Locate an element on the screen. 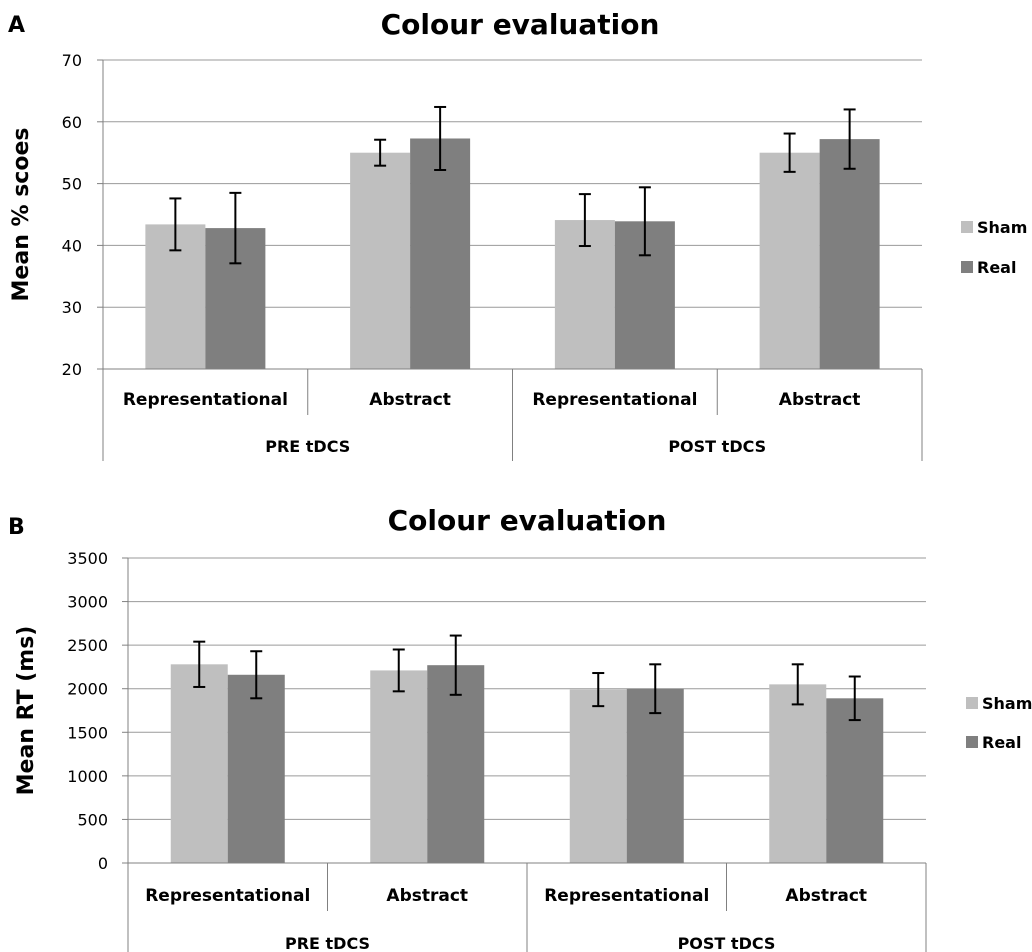 This screenshot has width=1032, height=952. y-tick-label: 500 is located at coordinates (92, 819).